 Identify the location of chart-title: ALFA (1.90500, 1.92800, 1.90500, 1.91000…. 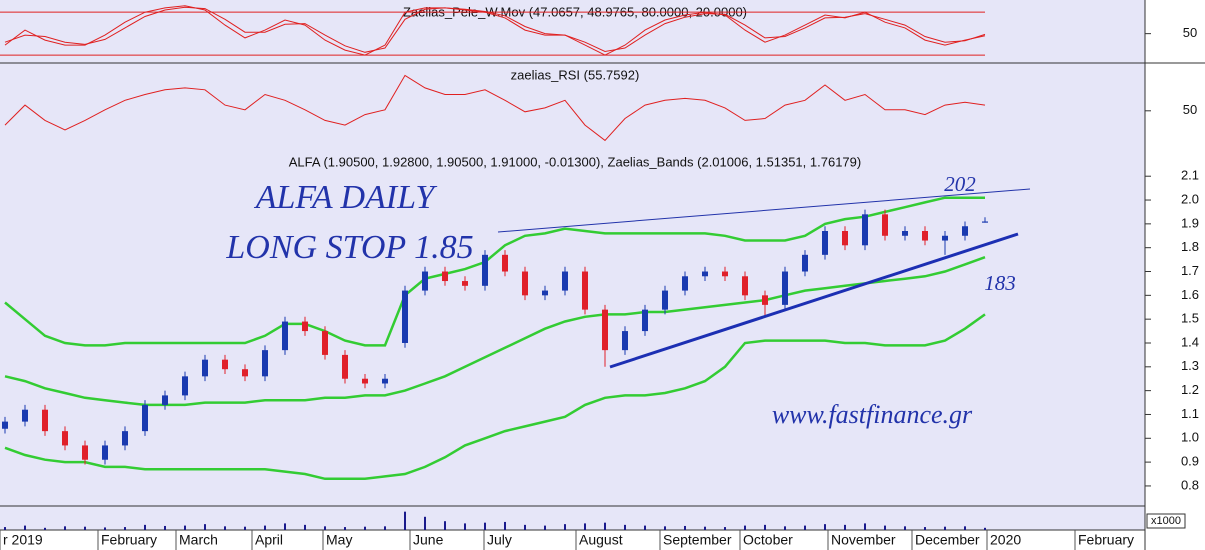
(575, 161).